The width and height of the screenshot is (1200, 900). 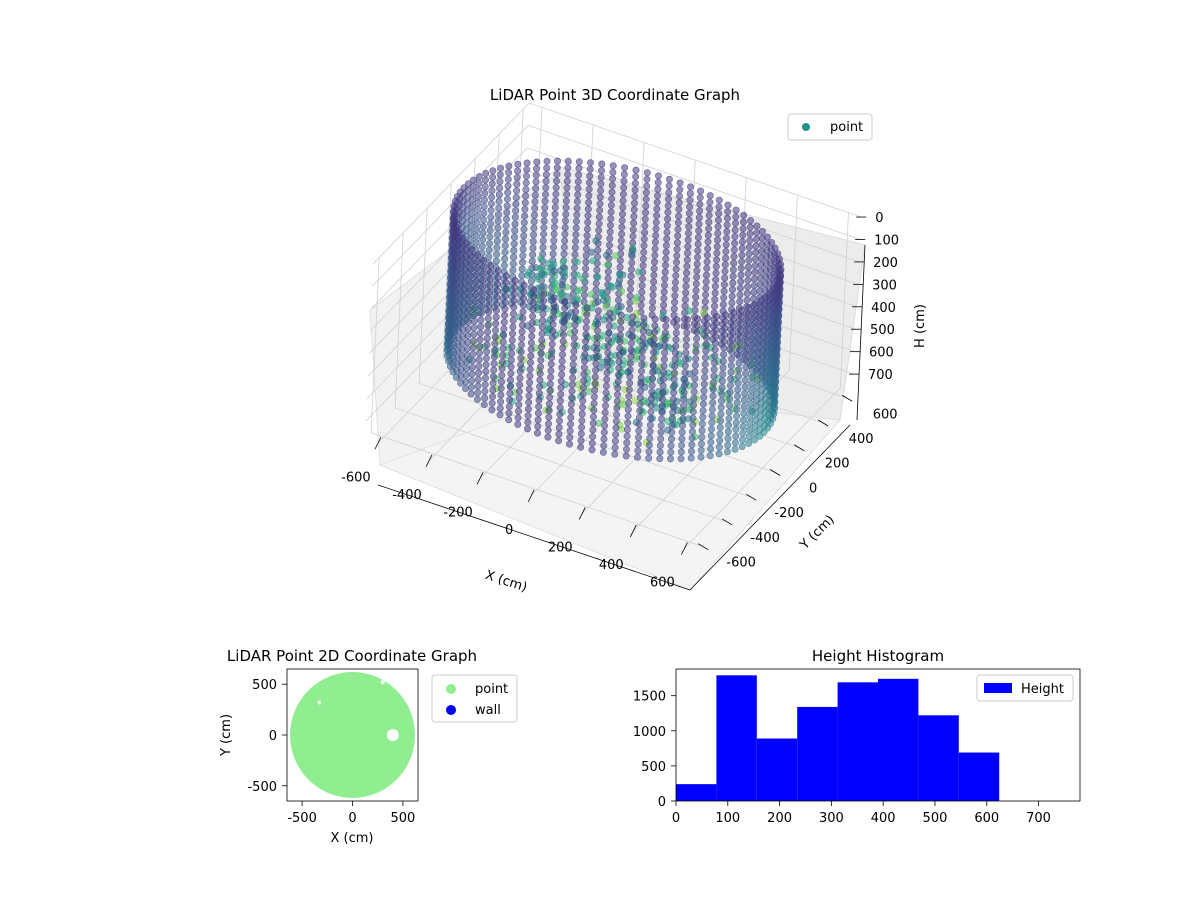 What do you see at coordinates (609, 328) in the screenshot?
I see `grid-line-y` at bounding box center [609, 328].